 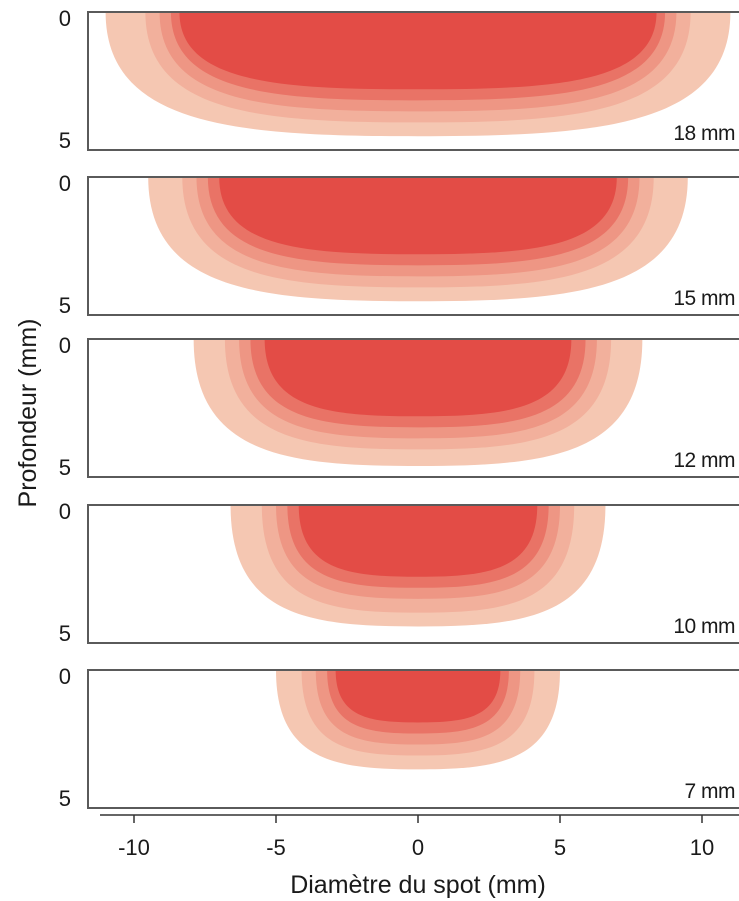 I want to click on y-axis-title: Profondeur (mm), so click(x=28, y=413).